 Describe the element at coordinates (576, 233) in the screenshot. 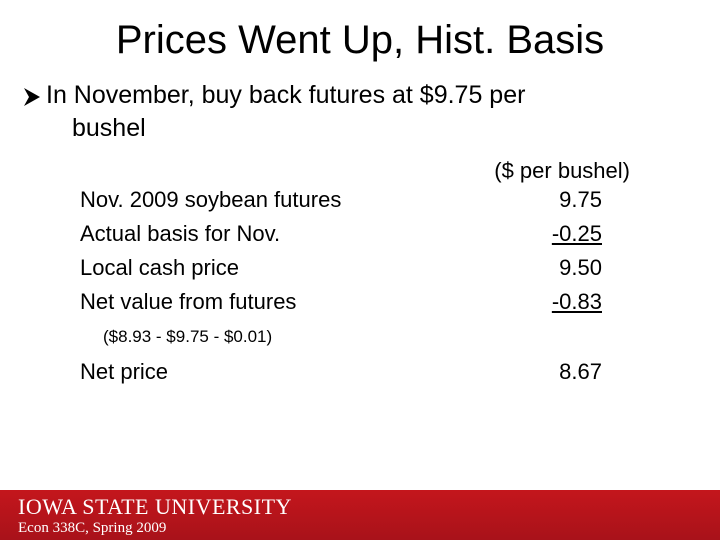

I see `row-value: -0.25` at that location.